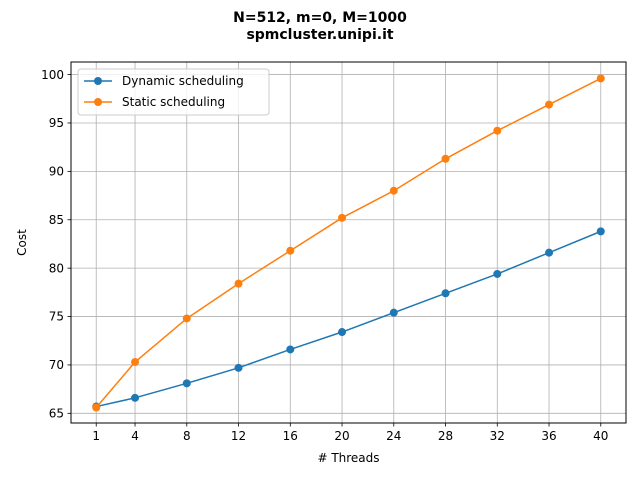 The image size is (640, 480). Describe the element at coordinates (135, 436) in the screenshot. I see `x-tick-label: 4` at that location.